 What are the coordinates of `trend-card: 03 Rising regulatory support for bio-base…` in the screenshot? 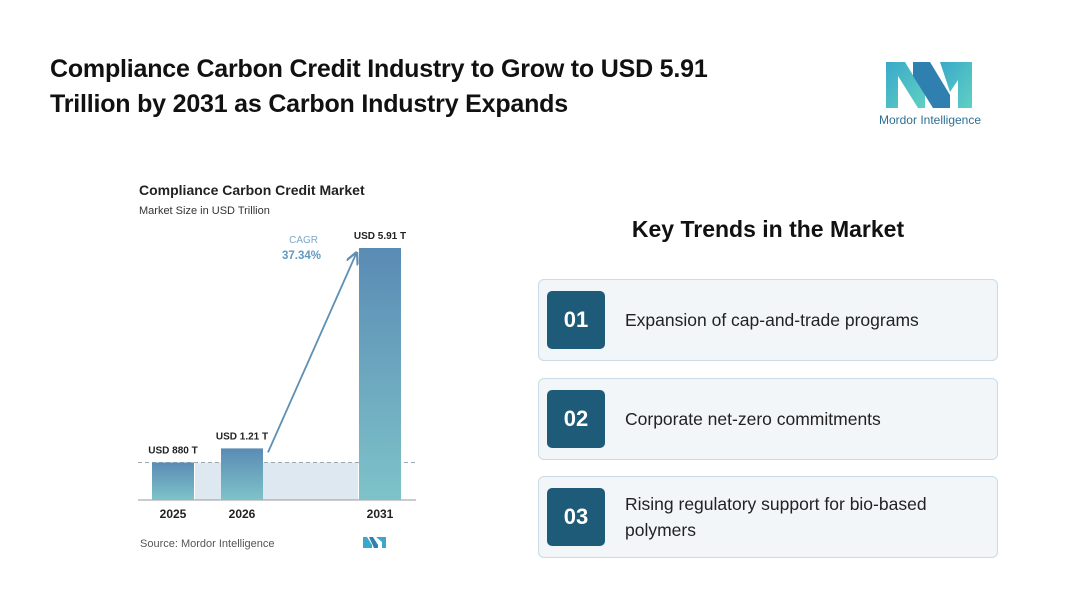 It's located at (768, 517).